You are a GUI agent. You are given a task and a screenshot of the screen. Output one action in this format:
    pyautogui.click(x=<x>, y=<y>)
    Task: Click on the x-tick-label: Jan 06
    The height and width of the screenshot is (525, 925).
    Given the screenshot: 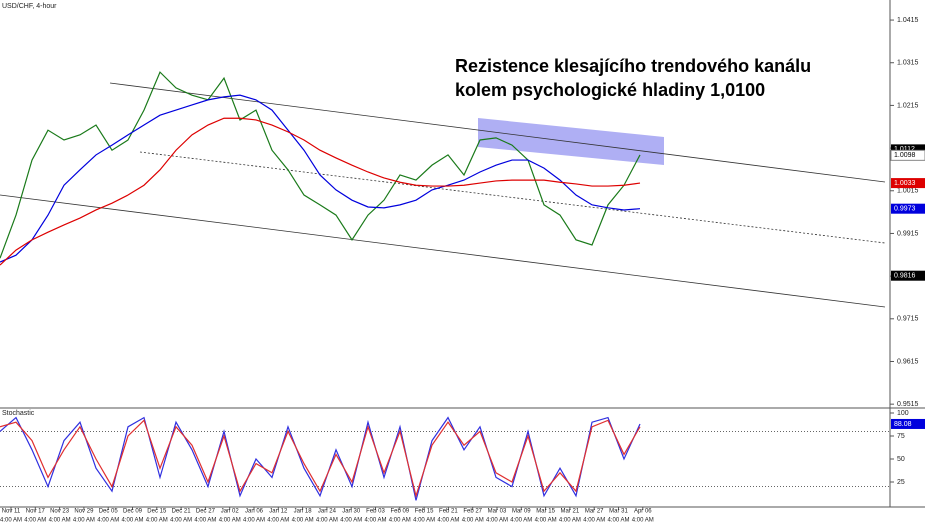 What is the action you would take?
    pyautogui.click(x=254, y=512)
    